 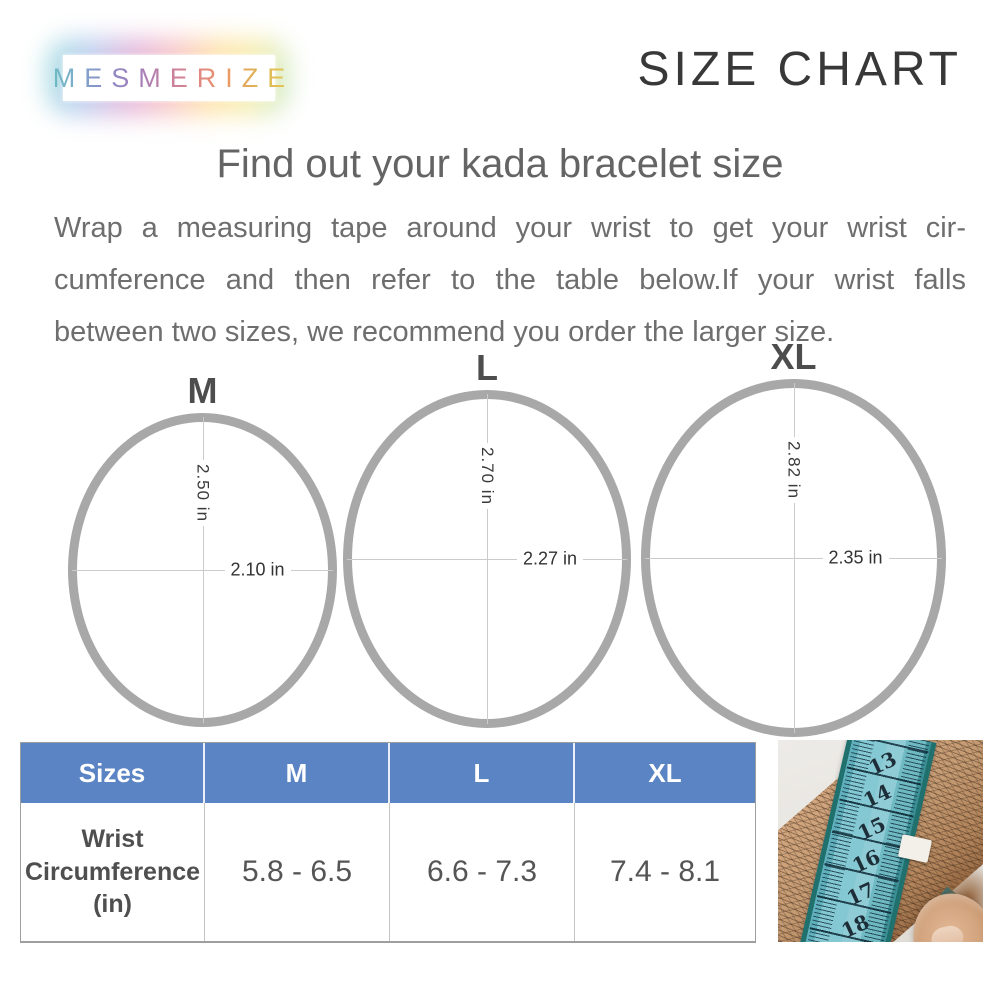 I want to click on ring-size-label: XL, so click(x=793, y=356).